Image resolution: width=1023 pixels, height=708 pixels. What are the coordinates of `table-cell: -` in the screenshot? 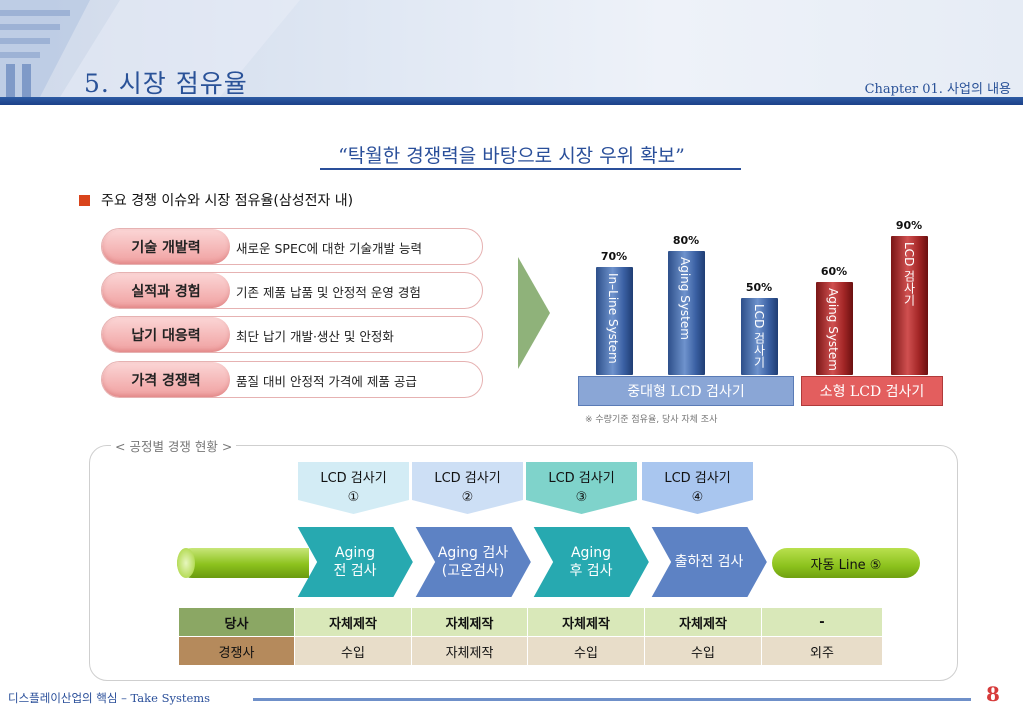 It's located at (822, 622).